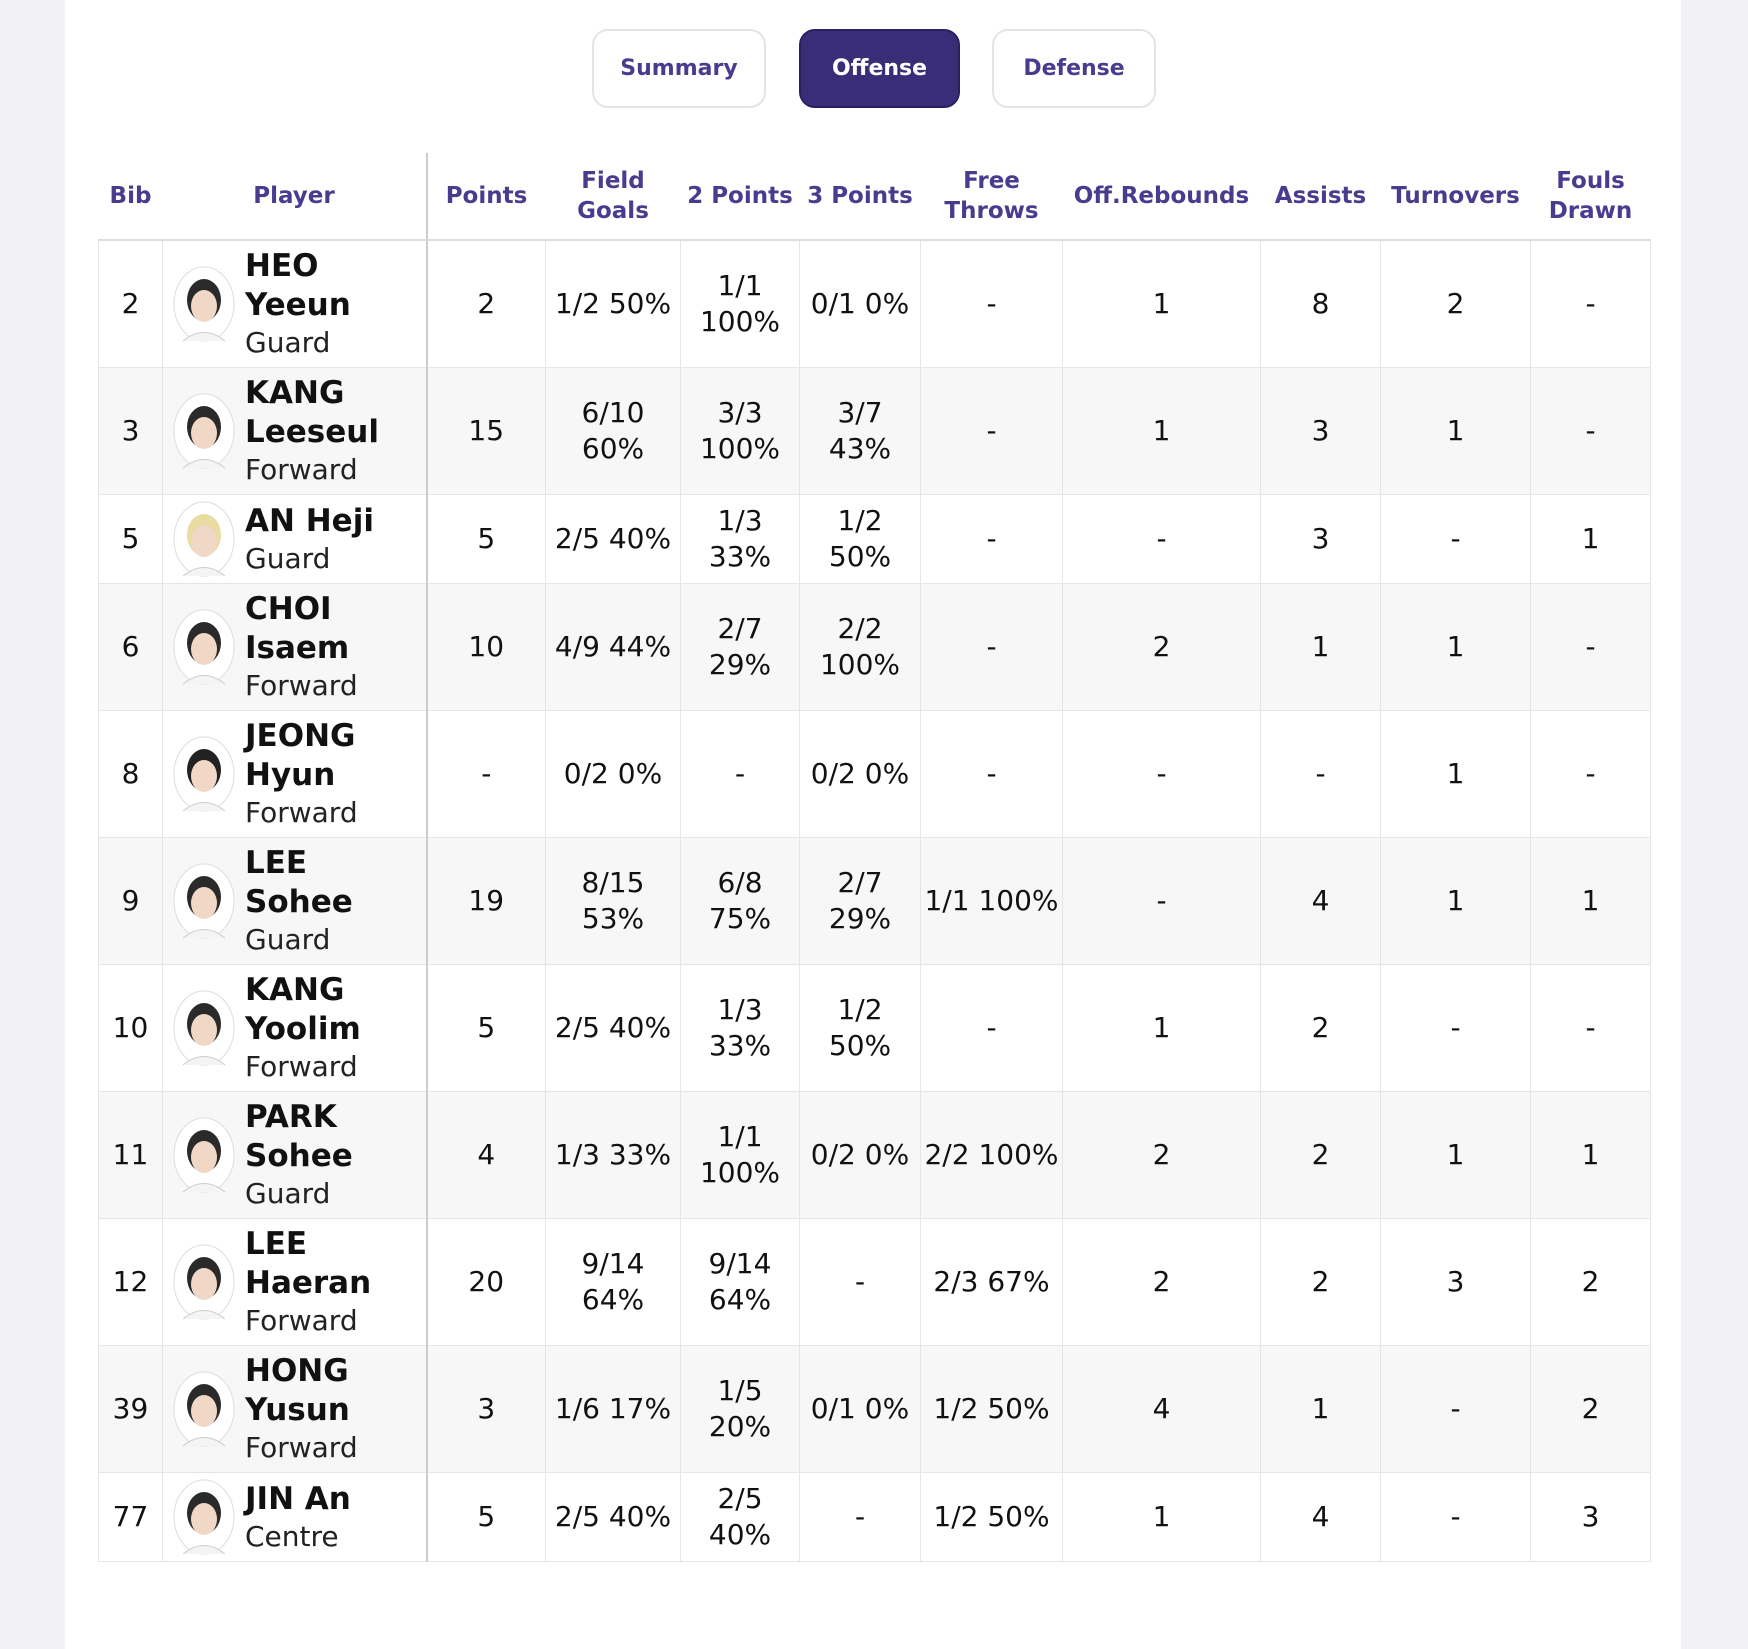  I want to click on bib: 77, so click(130, 1517).